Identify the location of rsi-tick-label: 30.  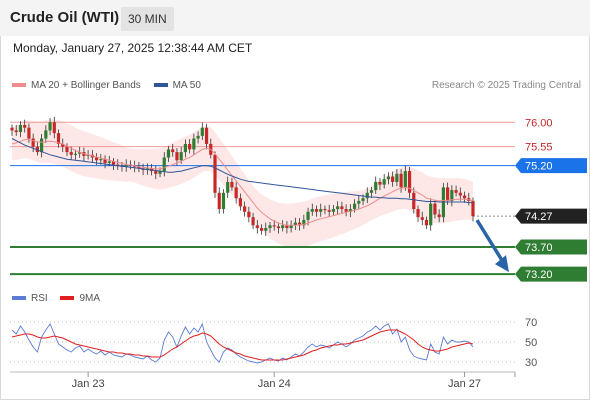
(531, 363).